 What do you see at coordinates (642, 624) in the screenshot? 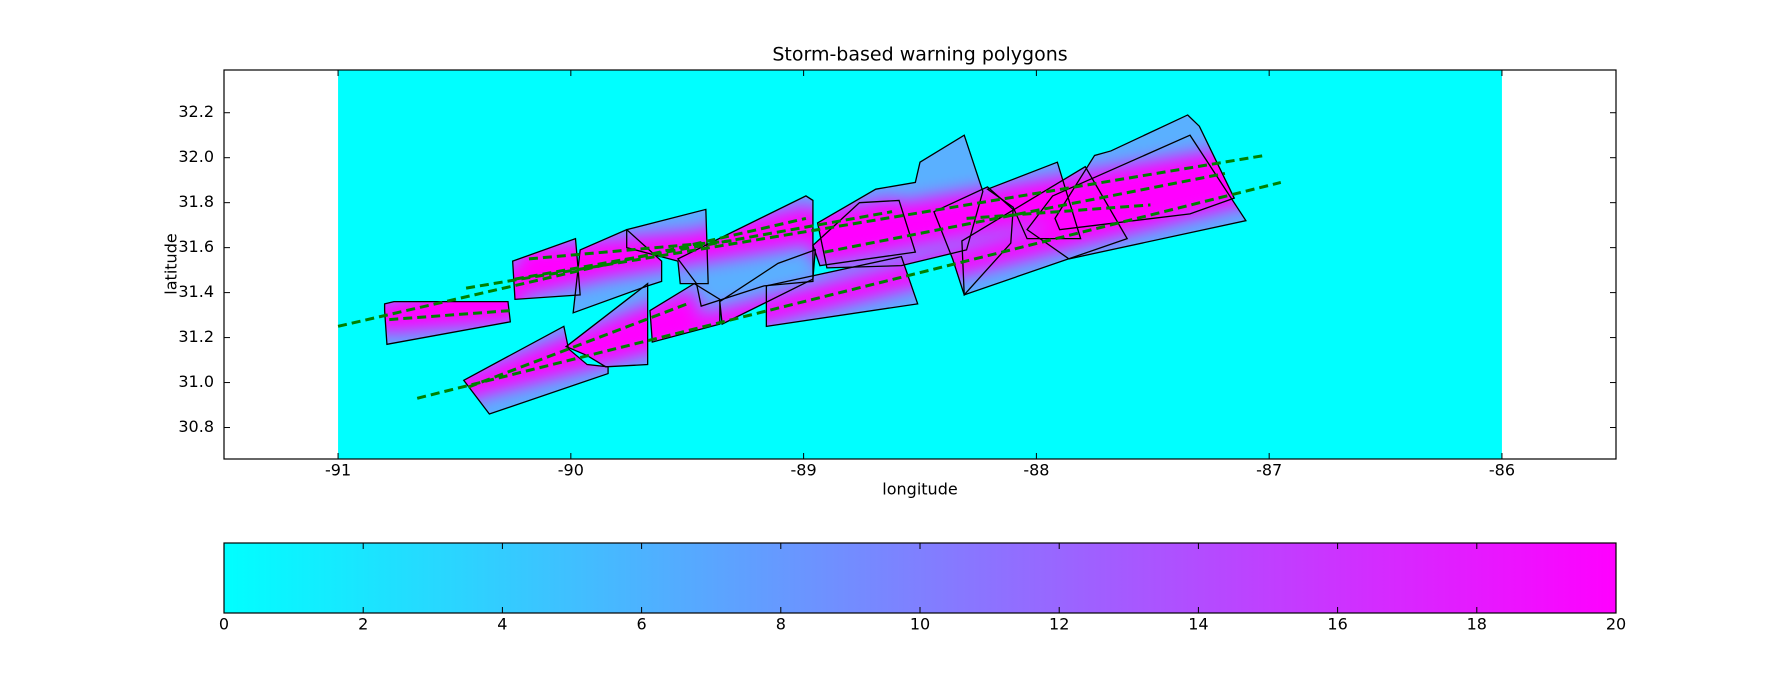
I see `colorbar-tick-label: 6` at bounding box center [642, 624].